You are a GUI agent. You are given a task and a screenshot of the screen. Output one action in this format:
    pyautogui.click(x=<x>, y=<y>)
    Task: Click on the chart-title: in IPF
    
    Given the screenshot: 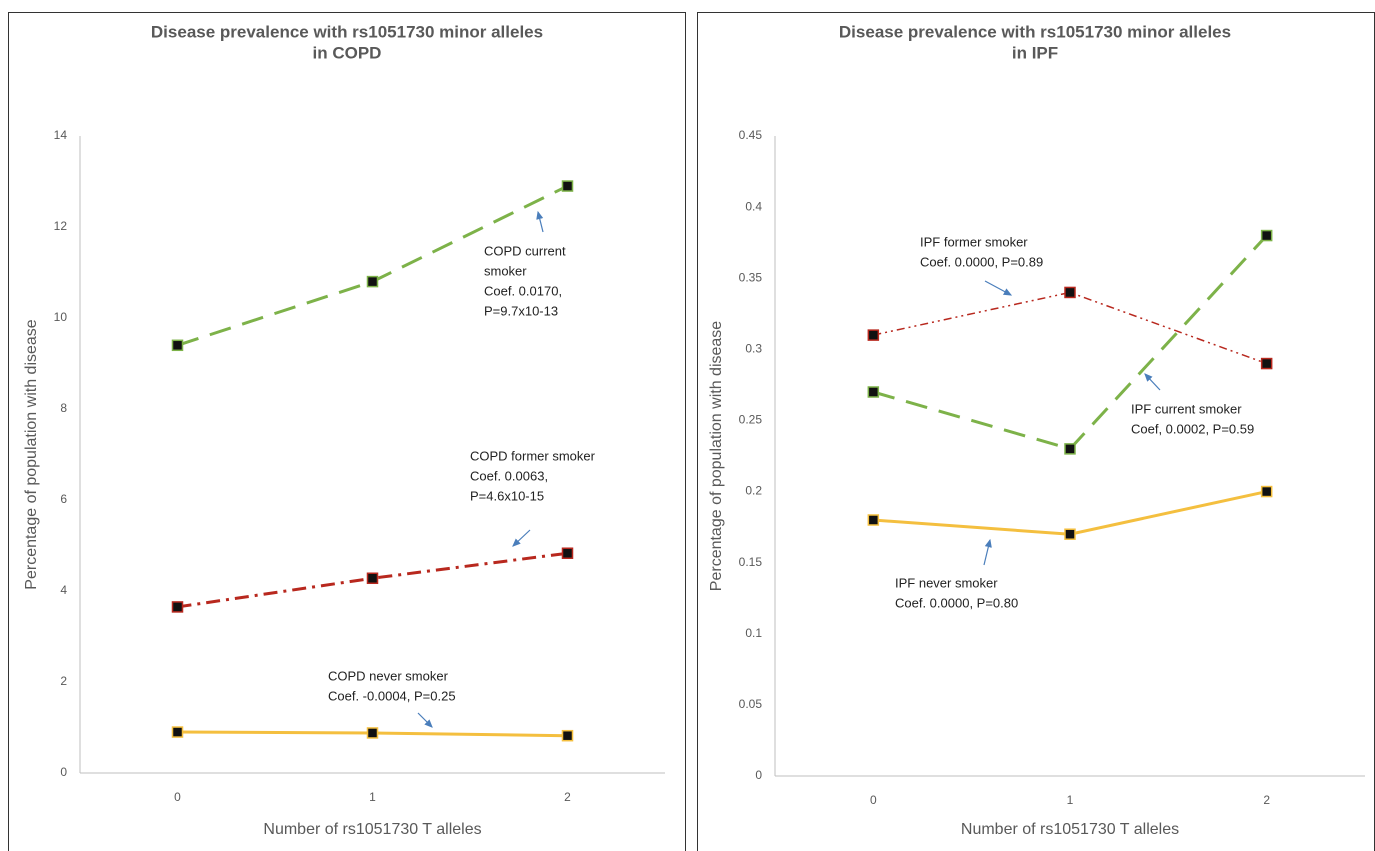 What is the action you would take?
    pyautogui.click(x=1035, y=52)
    